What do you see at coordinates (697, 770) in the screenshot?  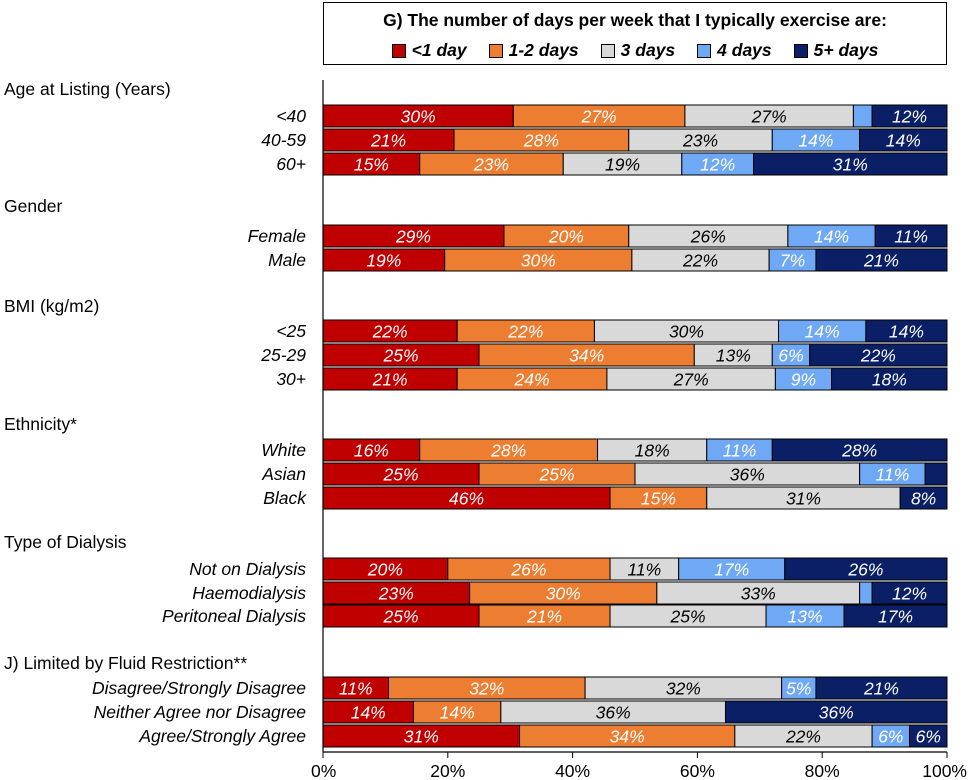 I see `x-tick-label: 60%` at bounding box center [697, 770].